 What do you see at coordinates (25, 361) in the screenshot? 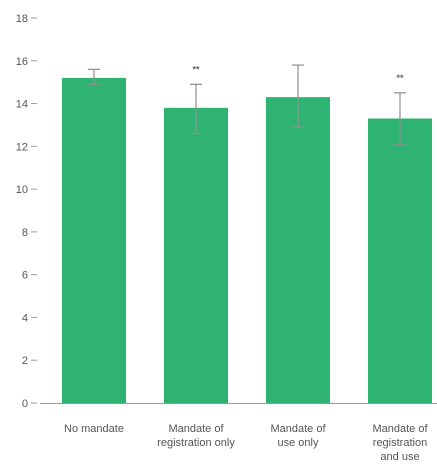
I see `y-tick-label: 2` at bounding box center [25, 361].